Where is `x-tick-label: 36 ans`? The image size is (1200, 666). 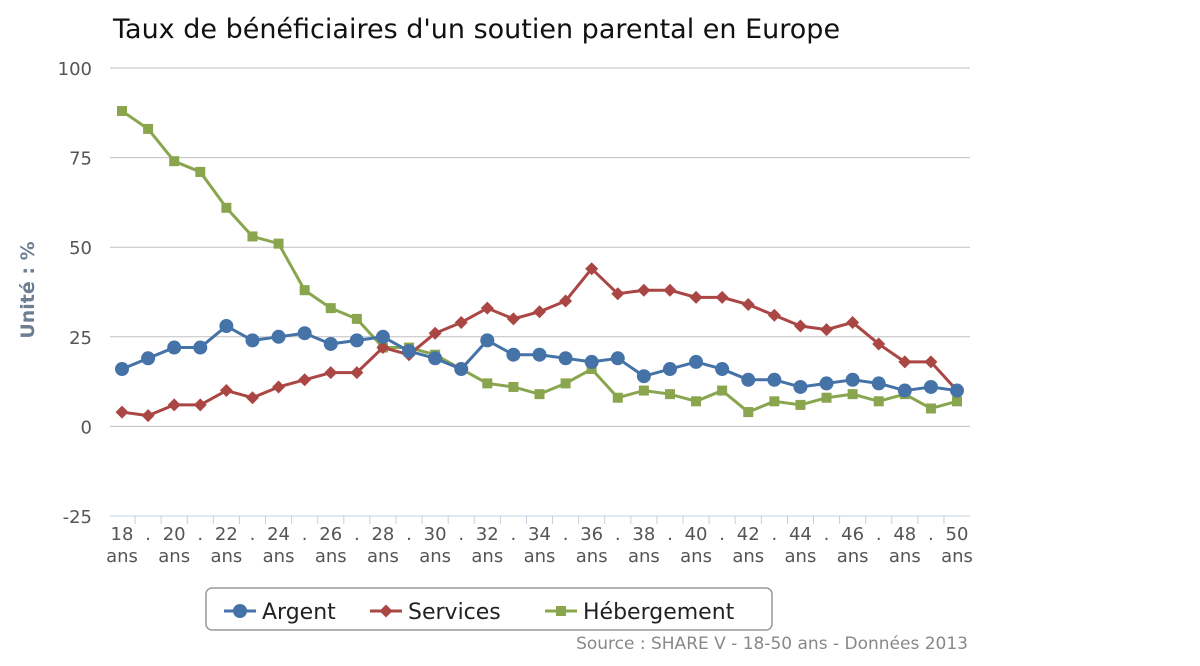 x-tick-label: 36 ans is located at coordinates (592, 545).